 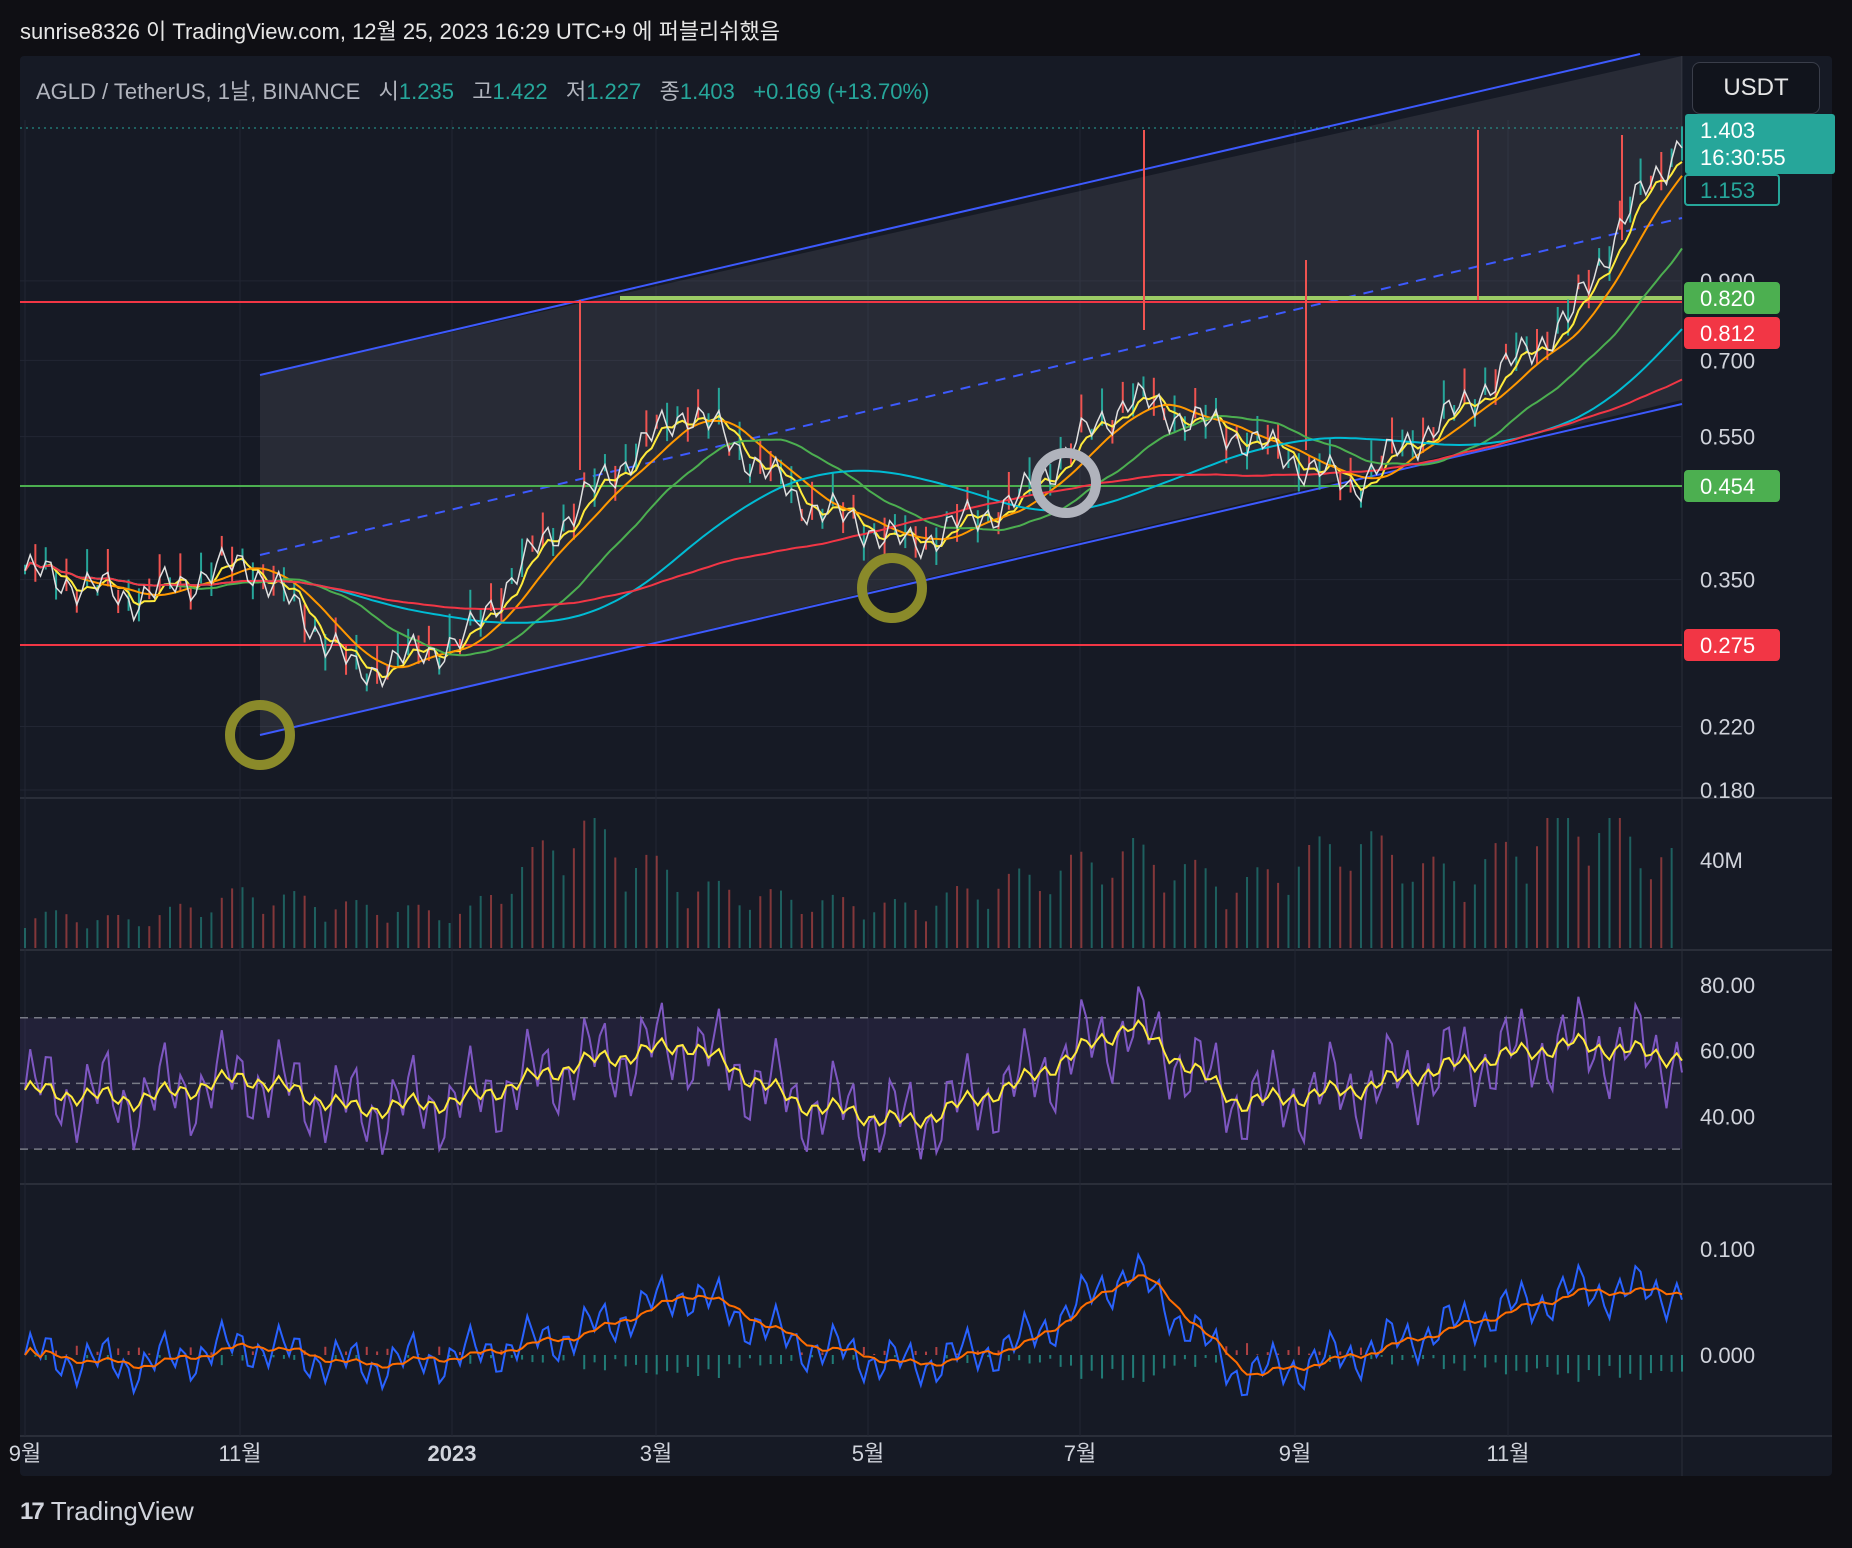 What do you see at coordinates (1727, 1116) in the screenshot?
I see `rsi-tick-label: 40.00` at bounding box center [1727, 1116].